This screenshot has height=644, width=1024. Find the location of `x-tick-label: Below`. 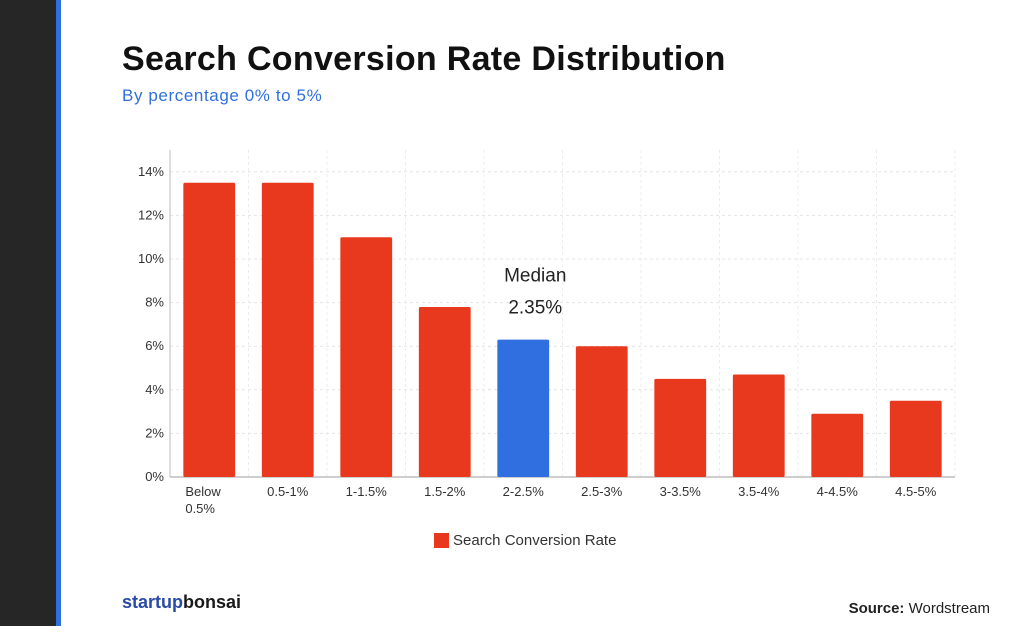

x-tick-label: Below is located at coordinates (203, 491).